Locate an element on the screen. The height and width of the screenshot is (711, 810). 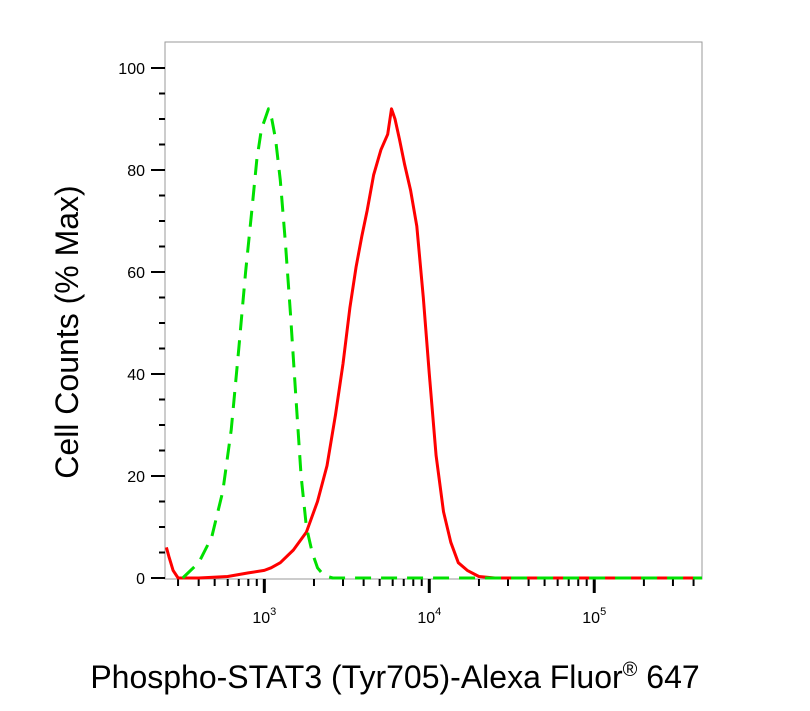
x-axis-title-main: Phospho-STAT3 (Tyr705)-Alexa Fluor is located at coordinates (356, 677).